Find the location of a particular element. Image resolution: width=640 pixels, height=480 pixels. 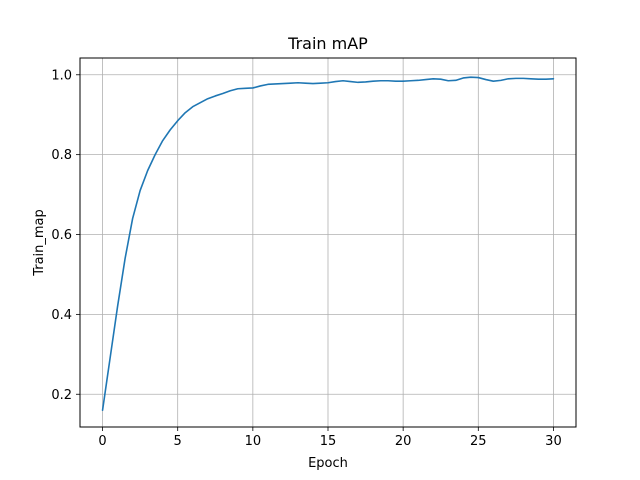

x-tick-label: 30 is located at coordinates (553, 441).